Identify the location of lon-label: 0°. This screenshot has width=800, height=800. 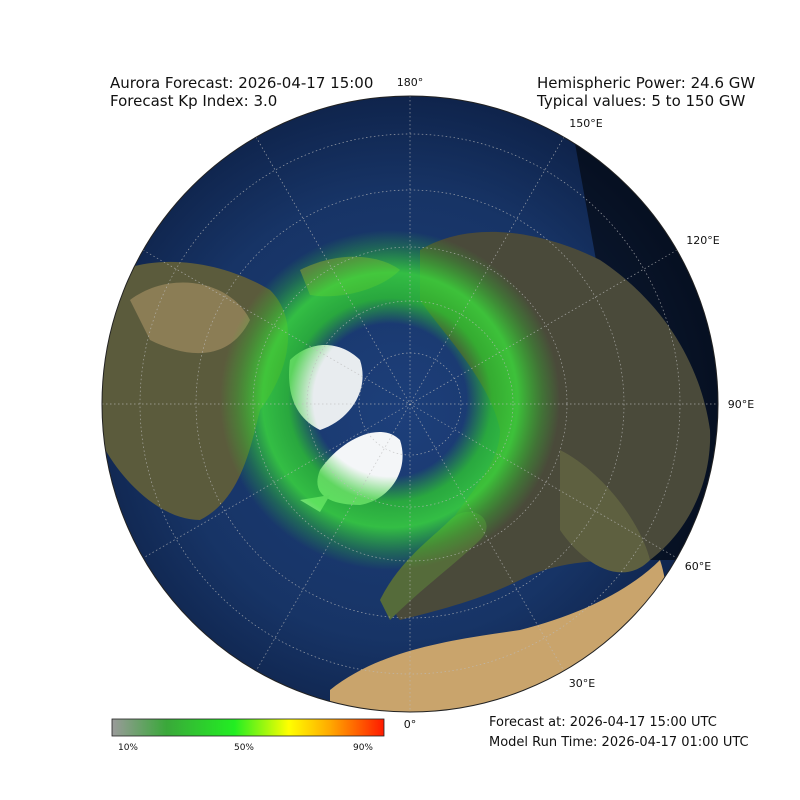
(410, 724).